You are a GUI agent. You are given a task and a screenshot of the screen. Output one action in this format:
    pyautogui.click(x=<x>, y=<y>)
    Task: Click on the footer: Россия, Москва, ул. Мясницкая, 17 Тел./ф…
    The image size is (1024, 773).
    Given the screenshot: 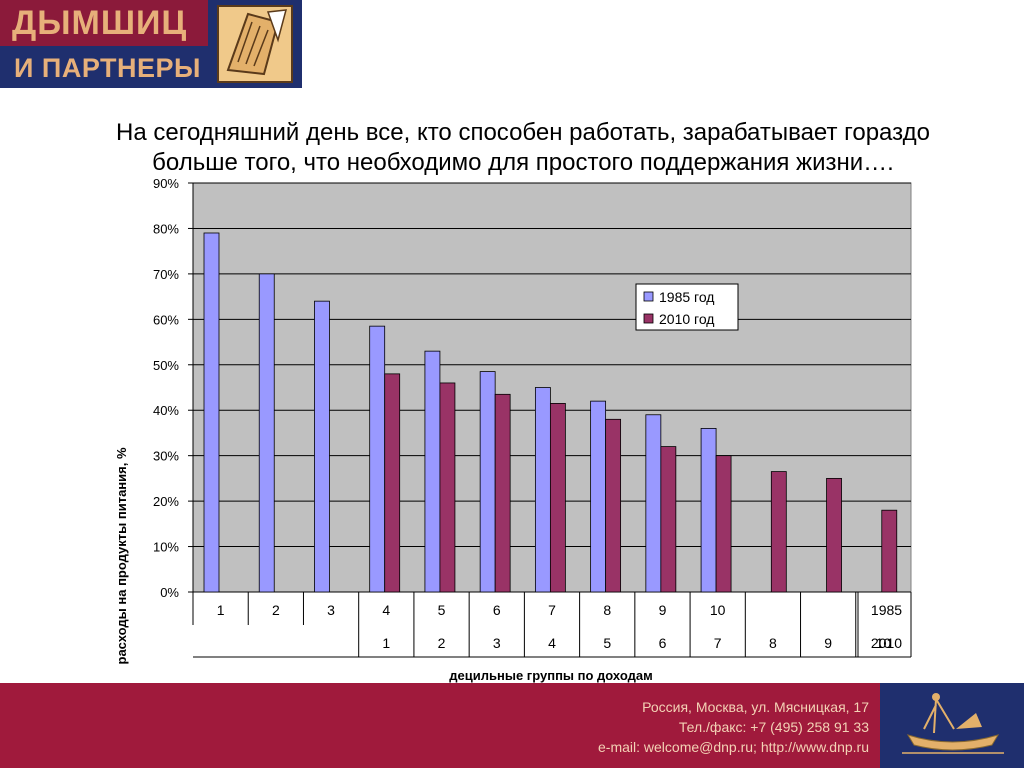 What is the action you would take?
    pyautogui.click(x=512, y=725)
    